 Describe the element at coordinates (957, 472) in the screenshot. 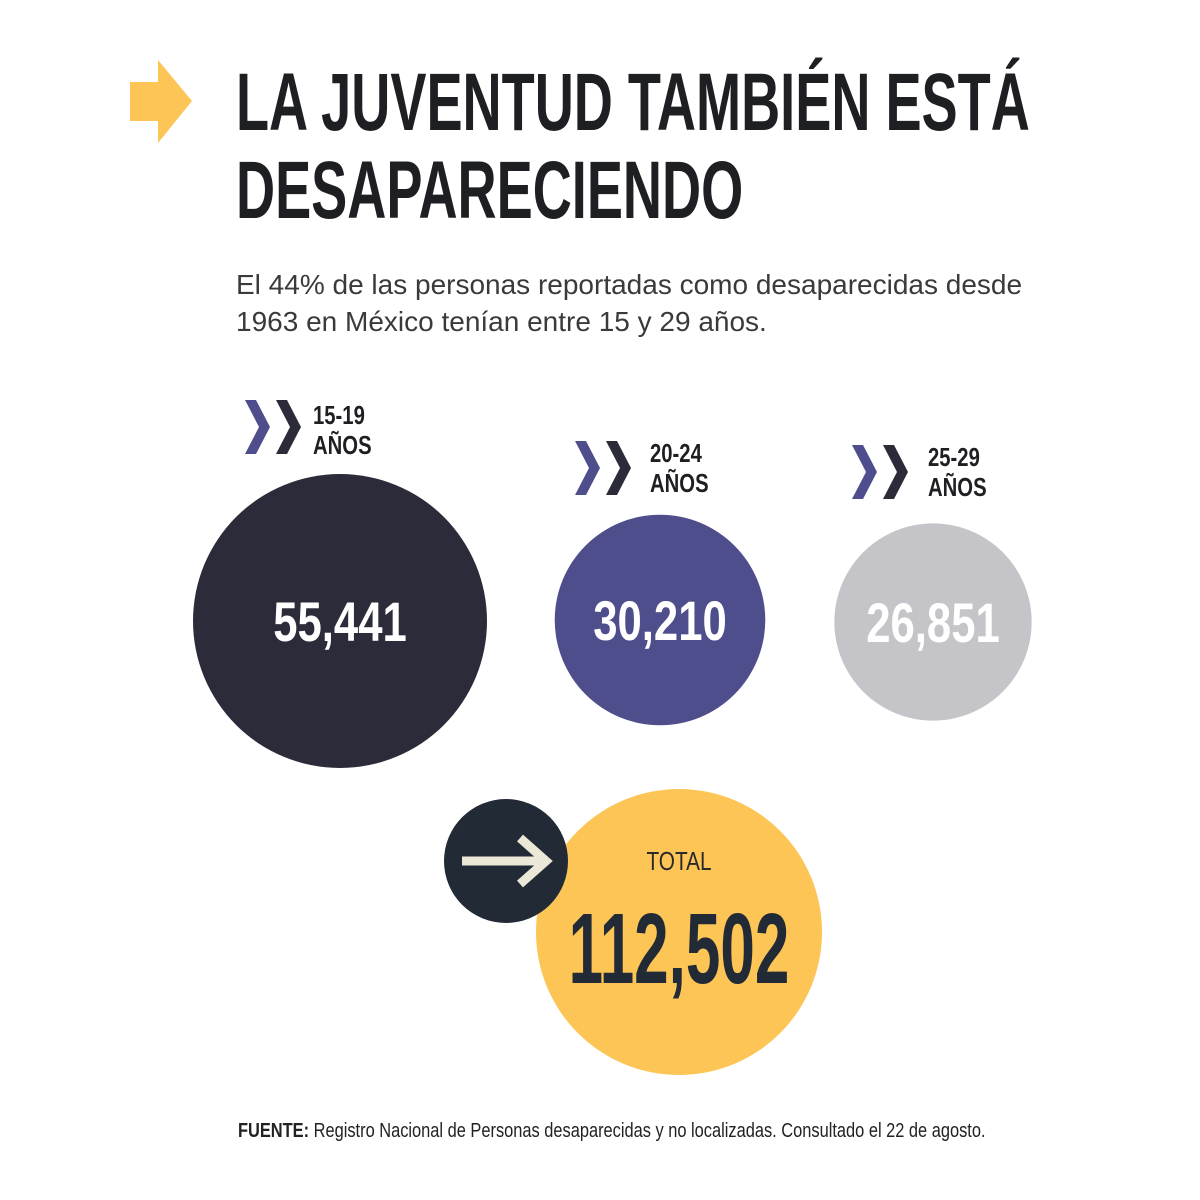

I see `category-label-25-29: 25-29 AÑOS` at that location.